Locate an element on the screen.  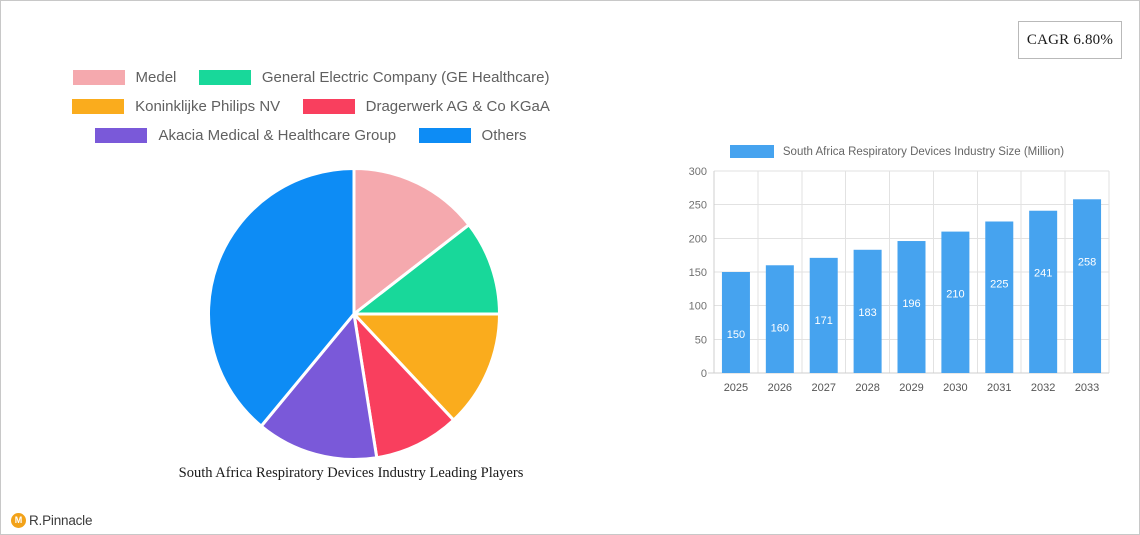
bar-value-label: 241 is located at coordinates (1043, 274).